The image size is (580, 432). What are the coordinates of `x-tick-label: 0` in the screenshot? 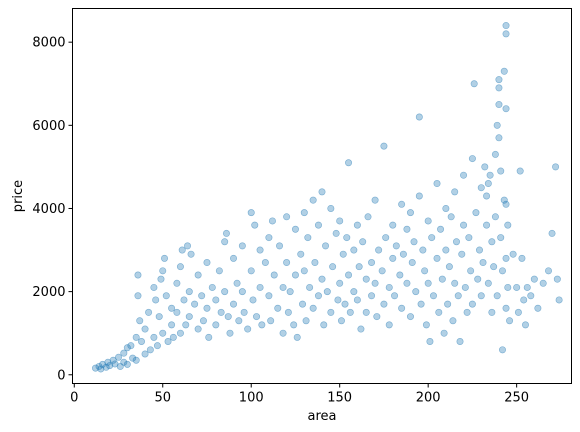 It's located at (74, 398).